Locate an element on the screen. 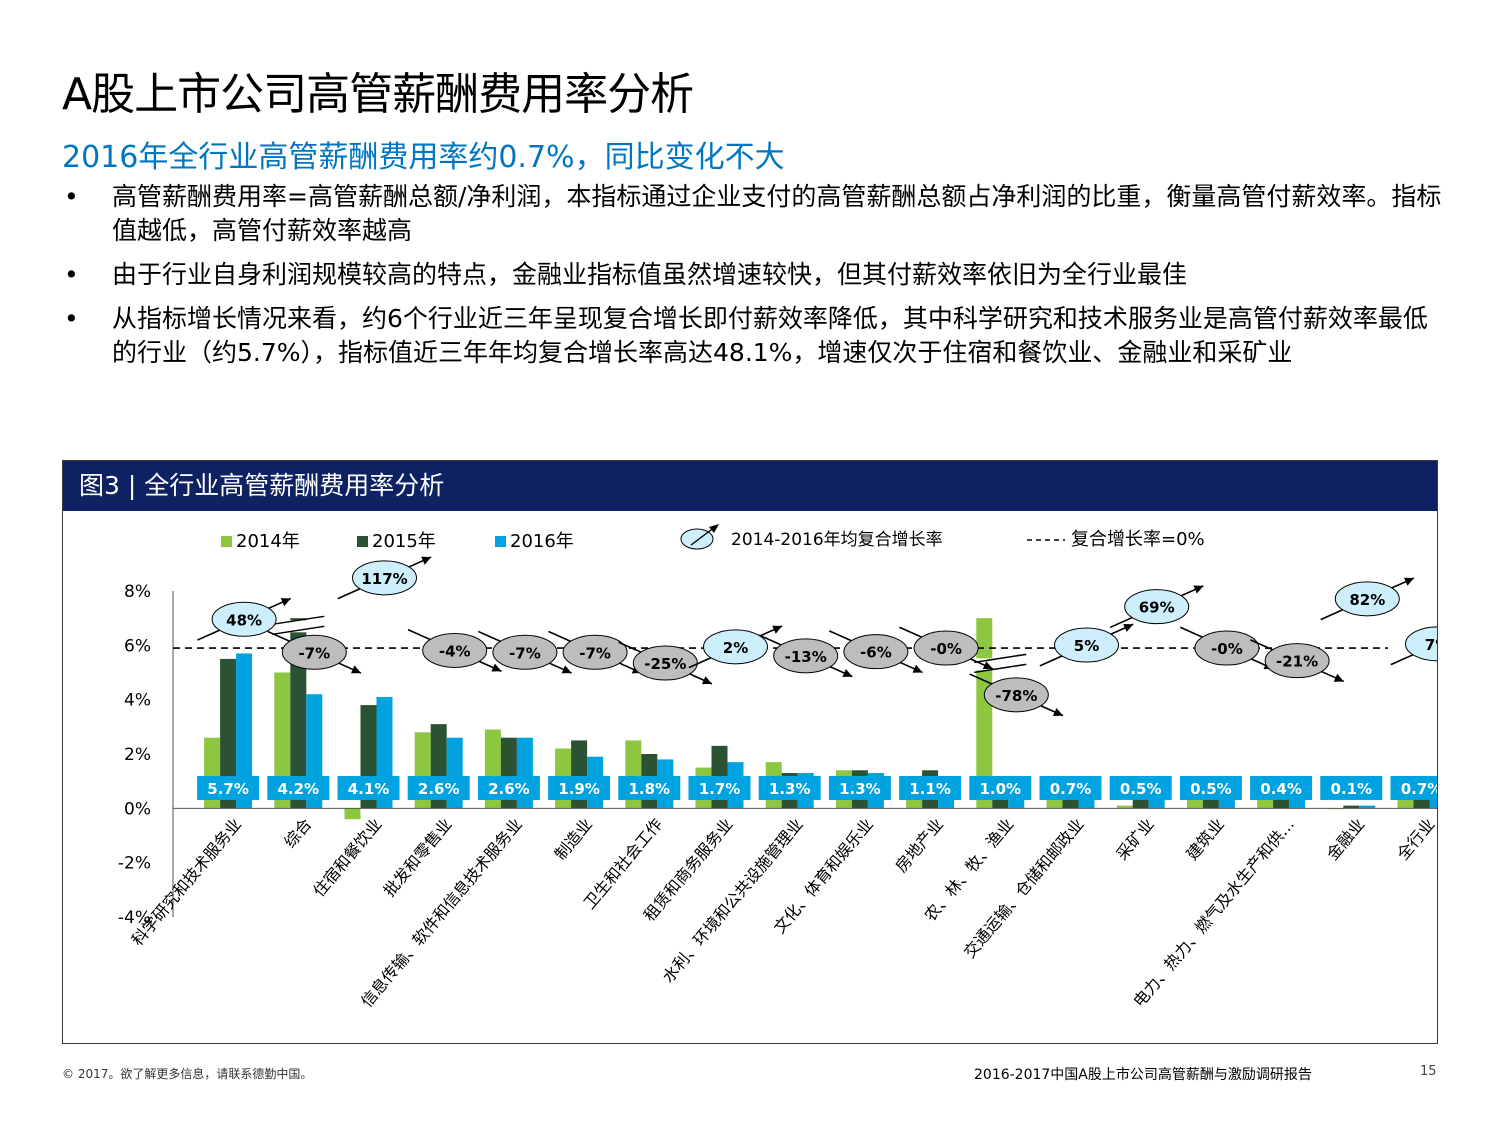 This screenshot has height=1125, width=1500. cagr-label: 69% is located at coordinates (1157, 608).